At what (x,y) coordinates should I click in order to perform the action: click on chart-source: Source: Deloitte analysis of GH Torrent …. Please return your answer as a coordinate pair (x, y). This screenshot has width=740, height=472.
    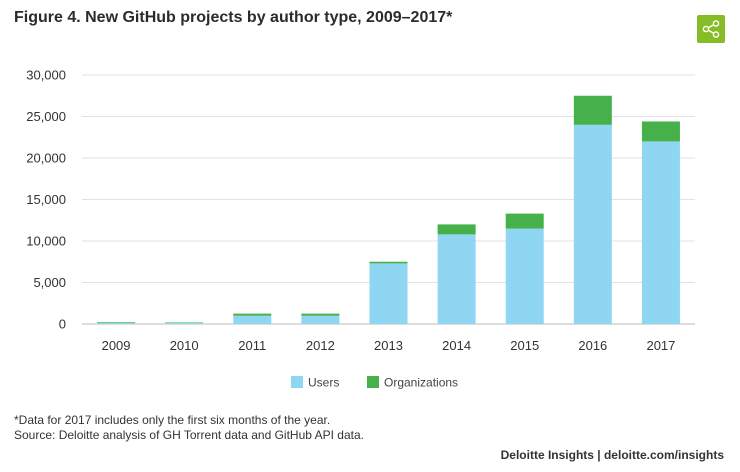
    Looking at the image, I should click on (189, 435).